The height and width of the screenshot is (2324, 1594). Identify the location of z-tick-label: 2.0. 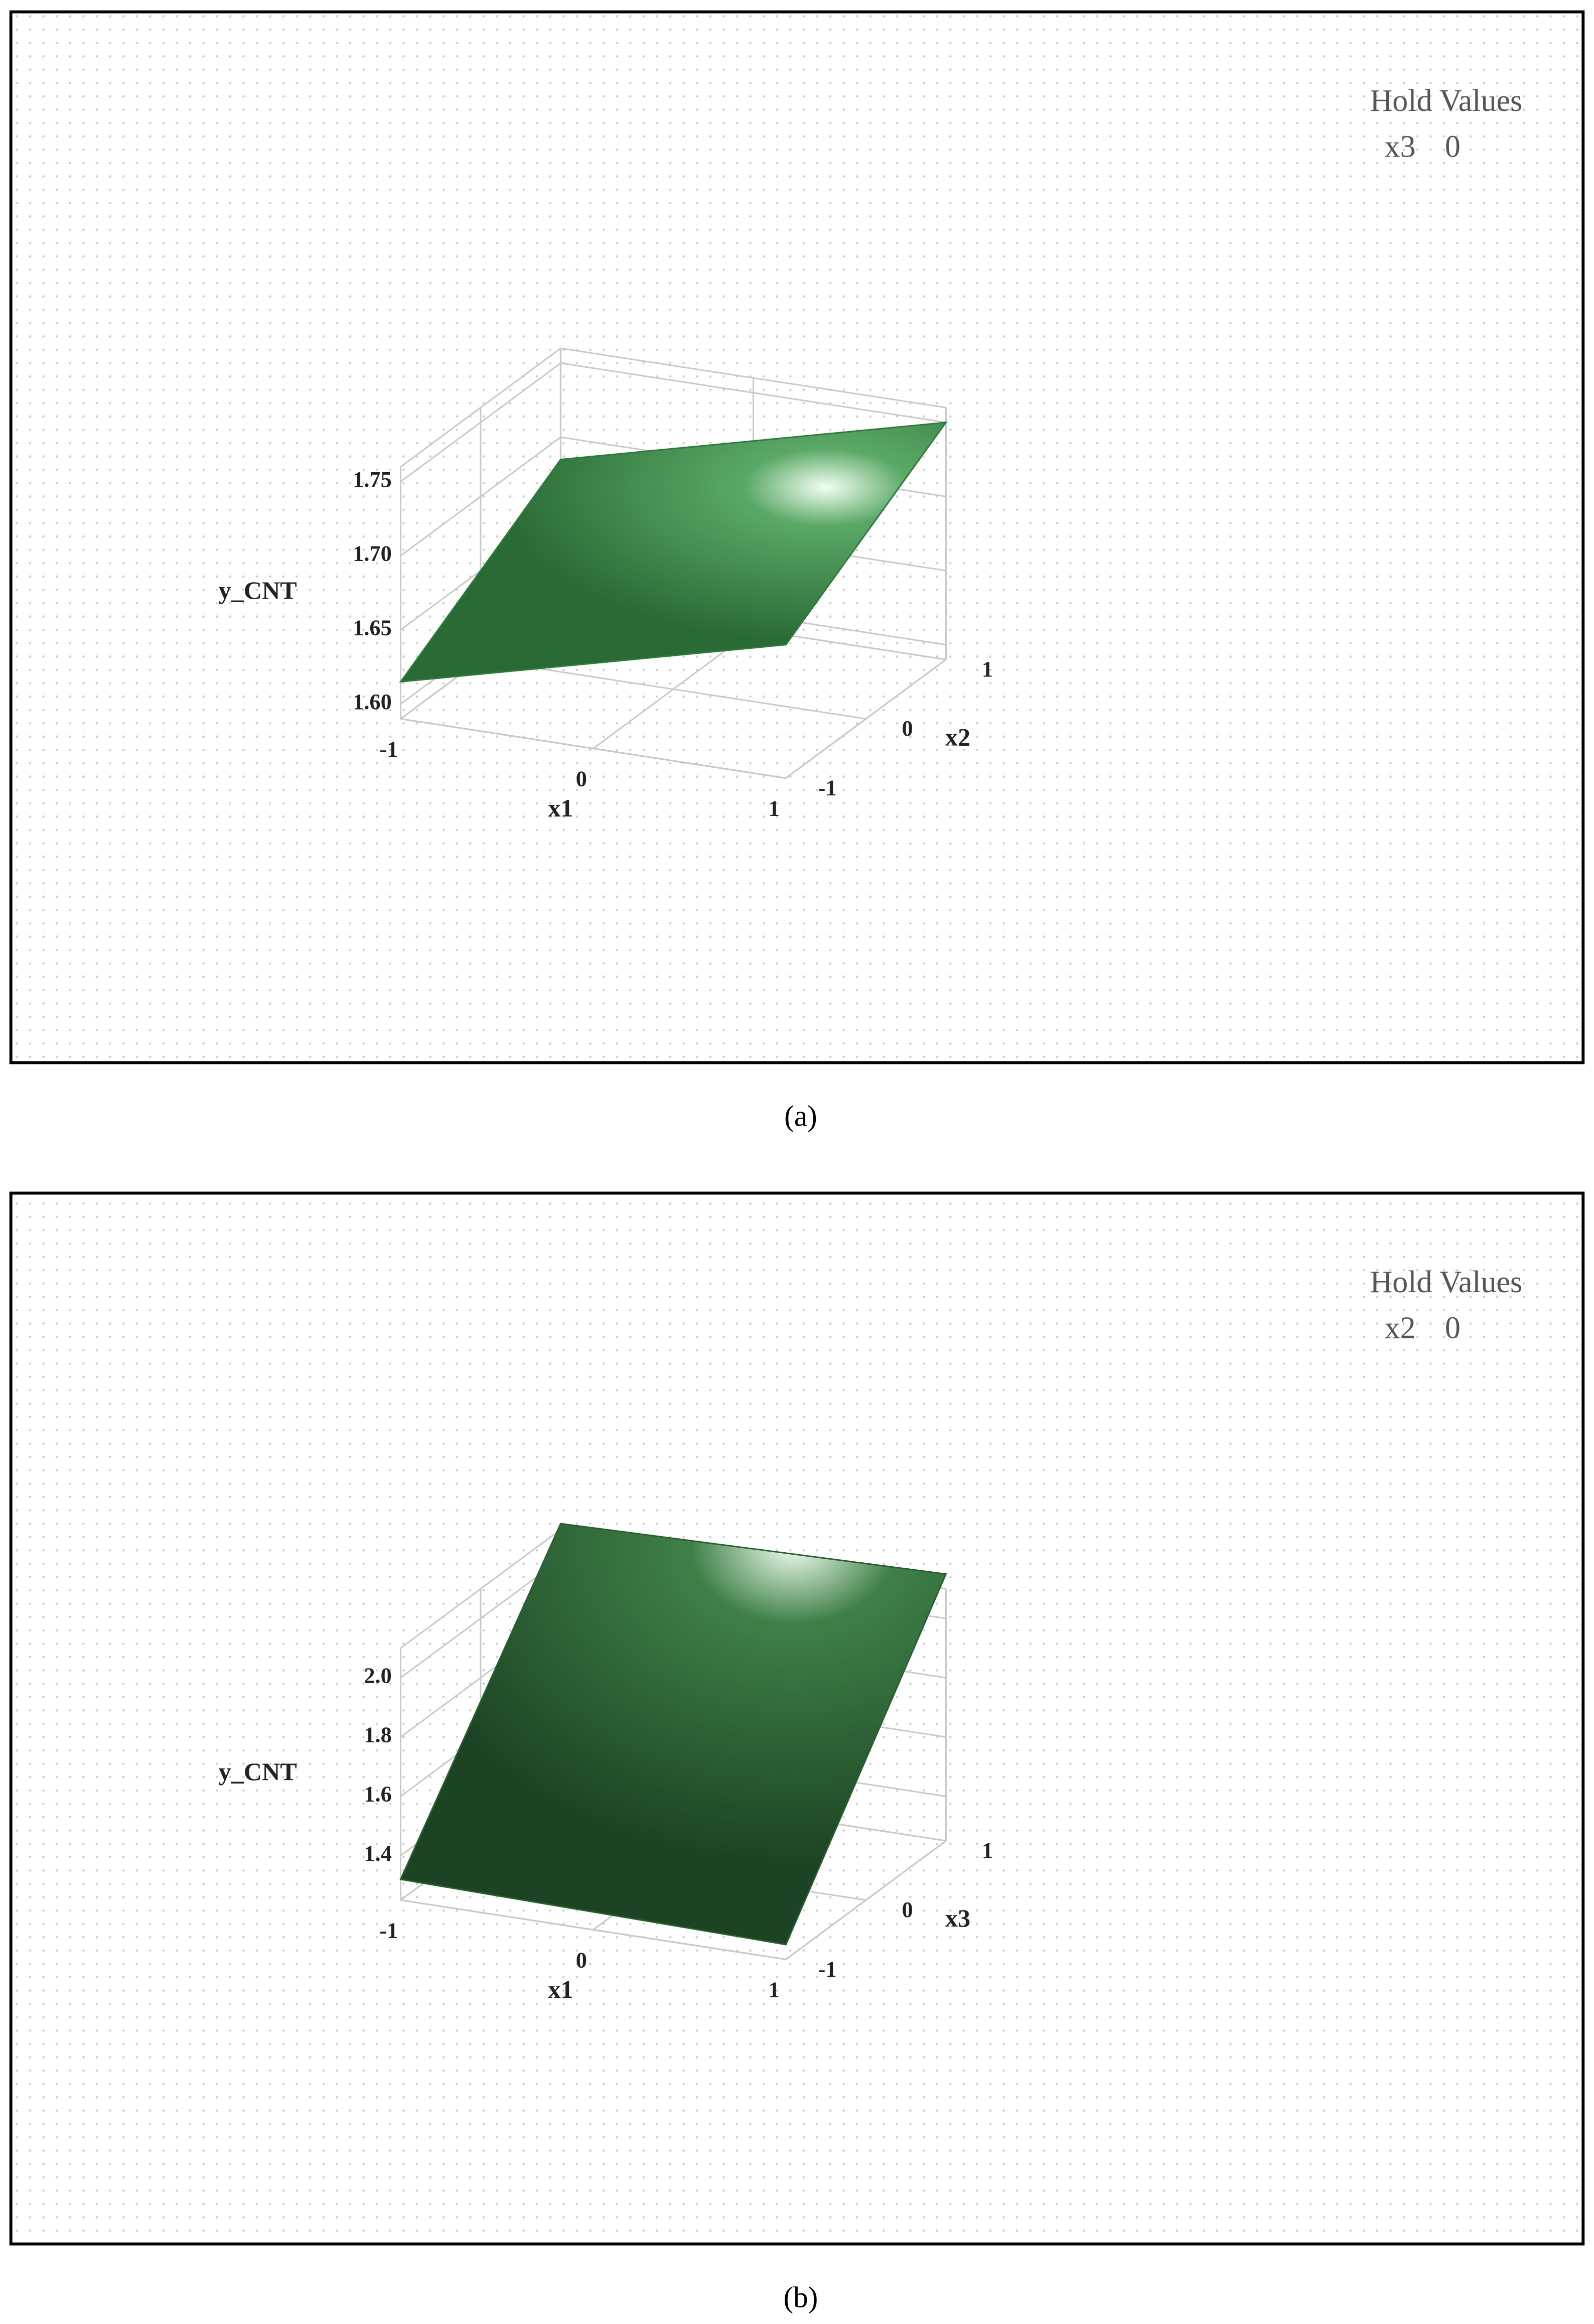
(377, 1675).